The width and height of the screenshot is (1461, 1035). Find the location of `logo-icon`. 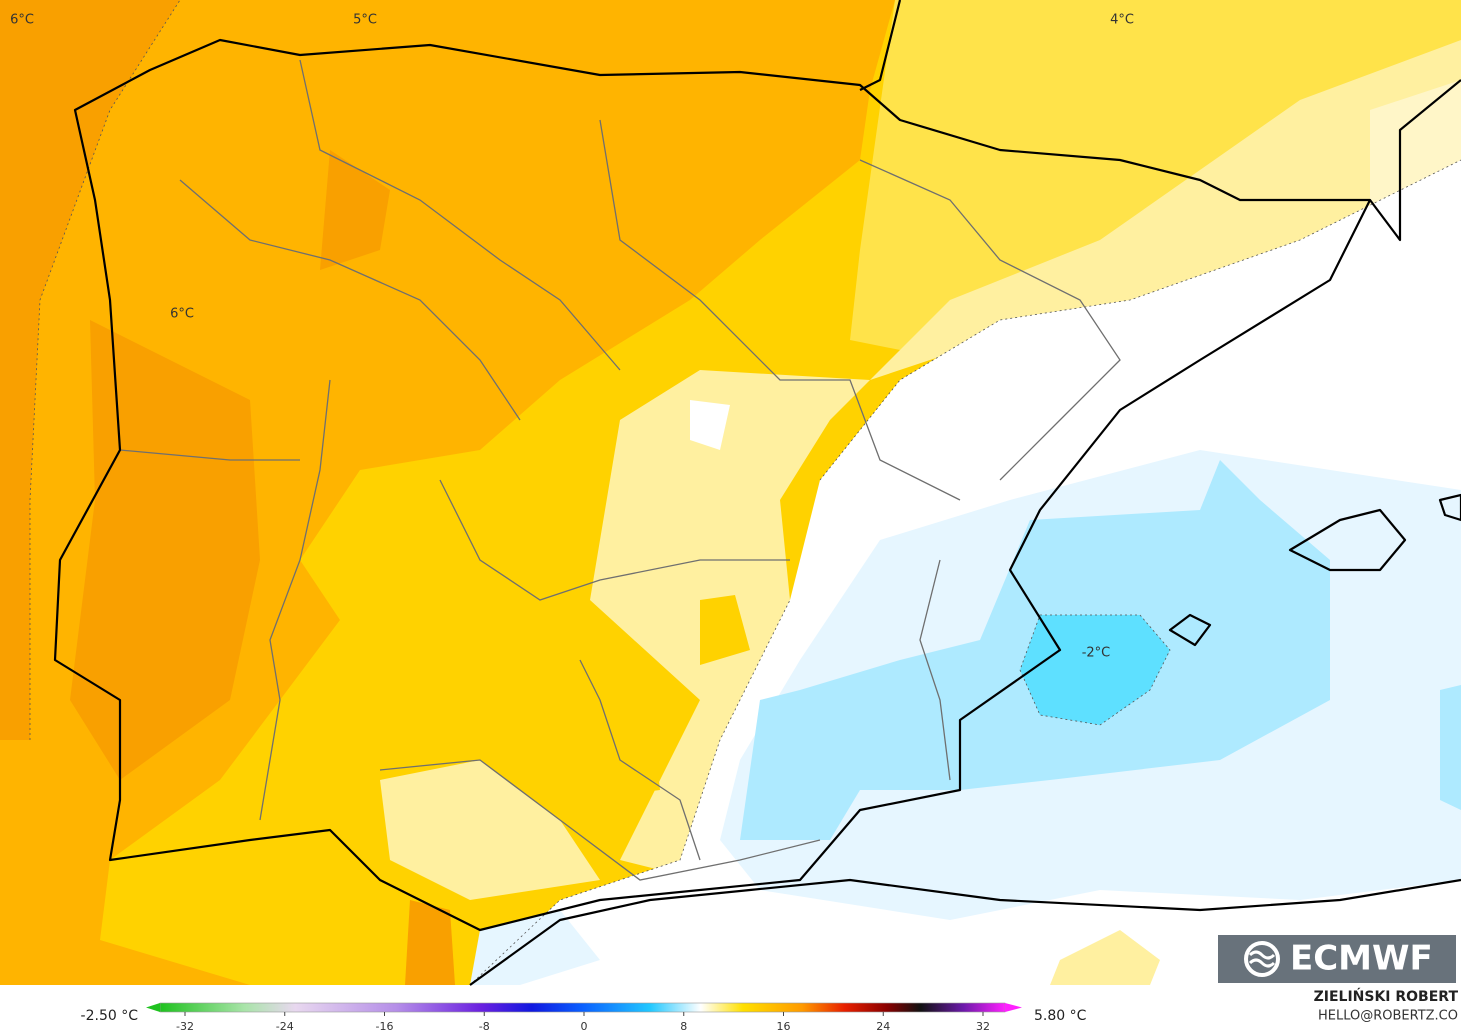

logo-icon is located at coordinates (1262, 959).